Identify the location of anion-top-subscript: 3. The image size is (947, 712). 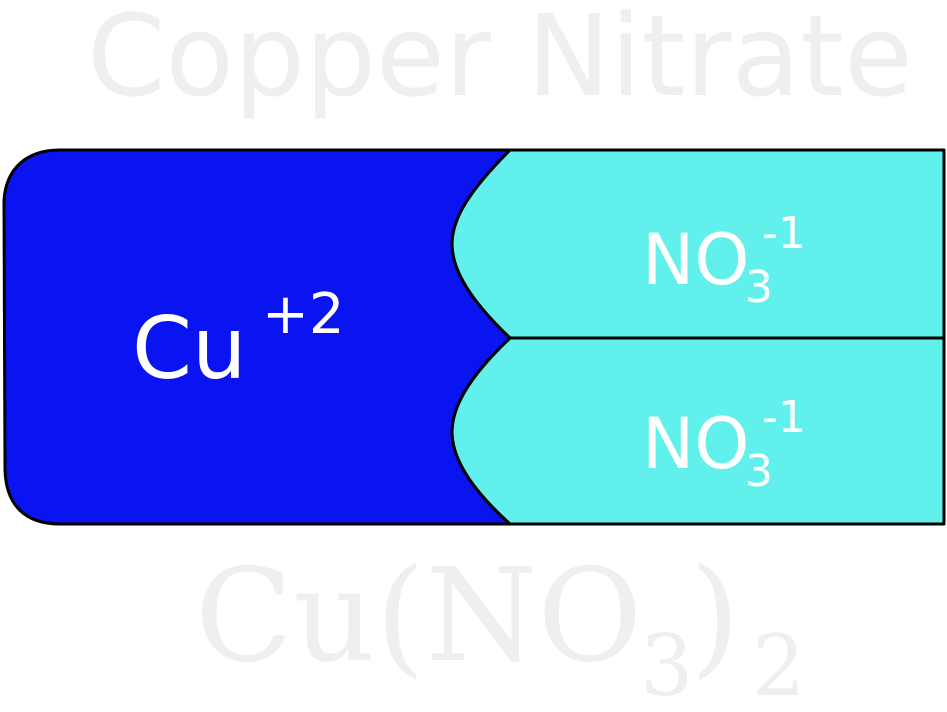
(759, 287).